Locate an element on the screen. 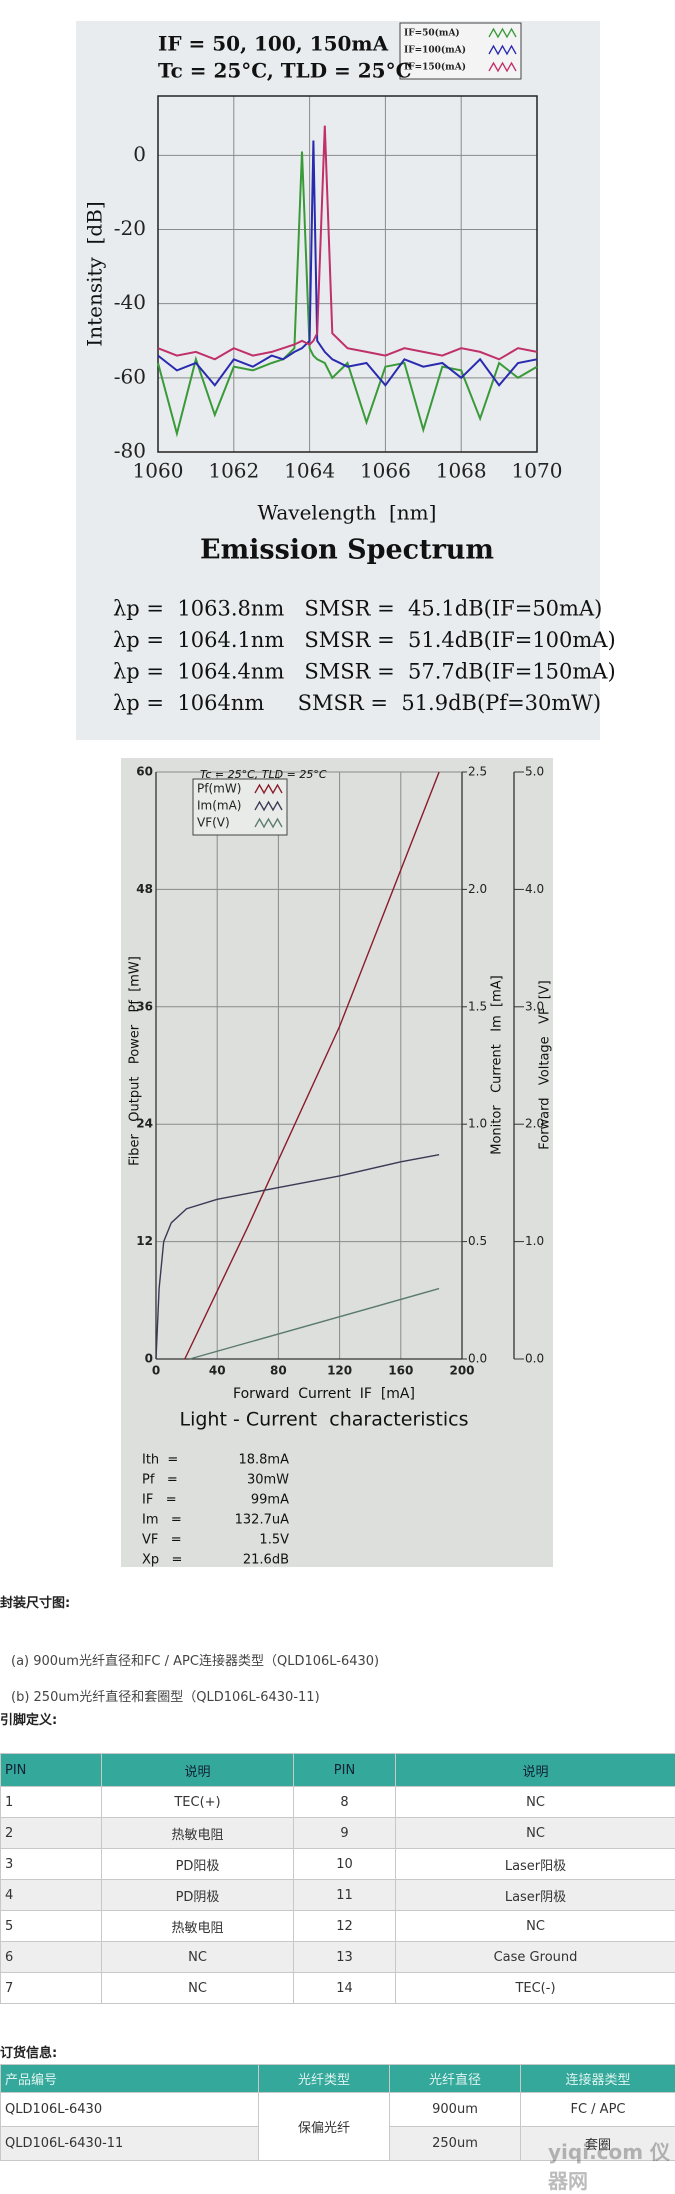 The image size is (675, 2194). cell: Laser阳极 is located at coordinates (535, 1864).